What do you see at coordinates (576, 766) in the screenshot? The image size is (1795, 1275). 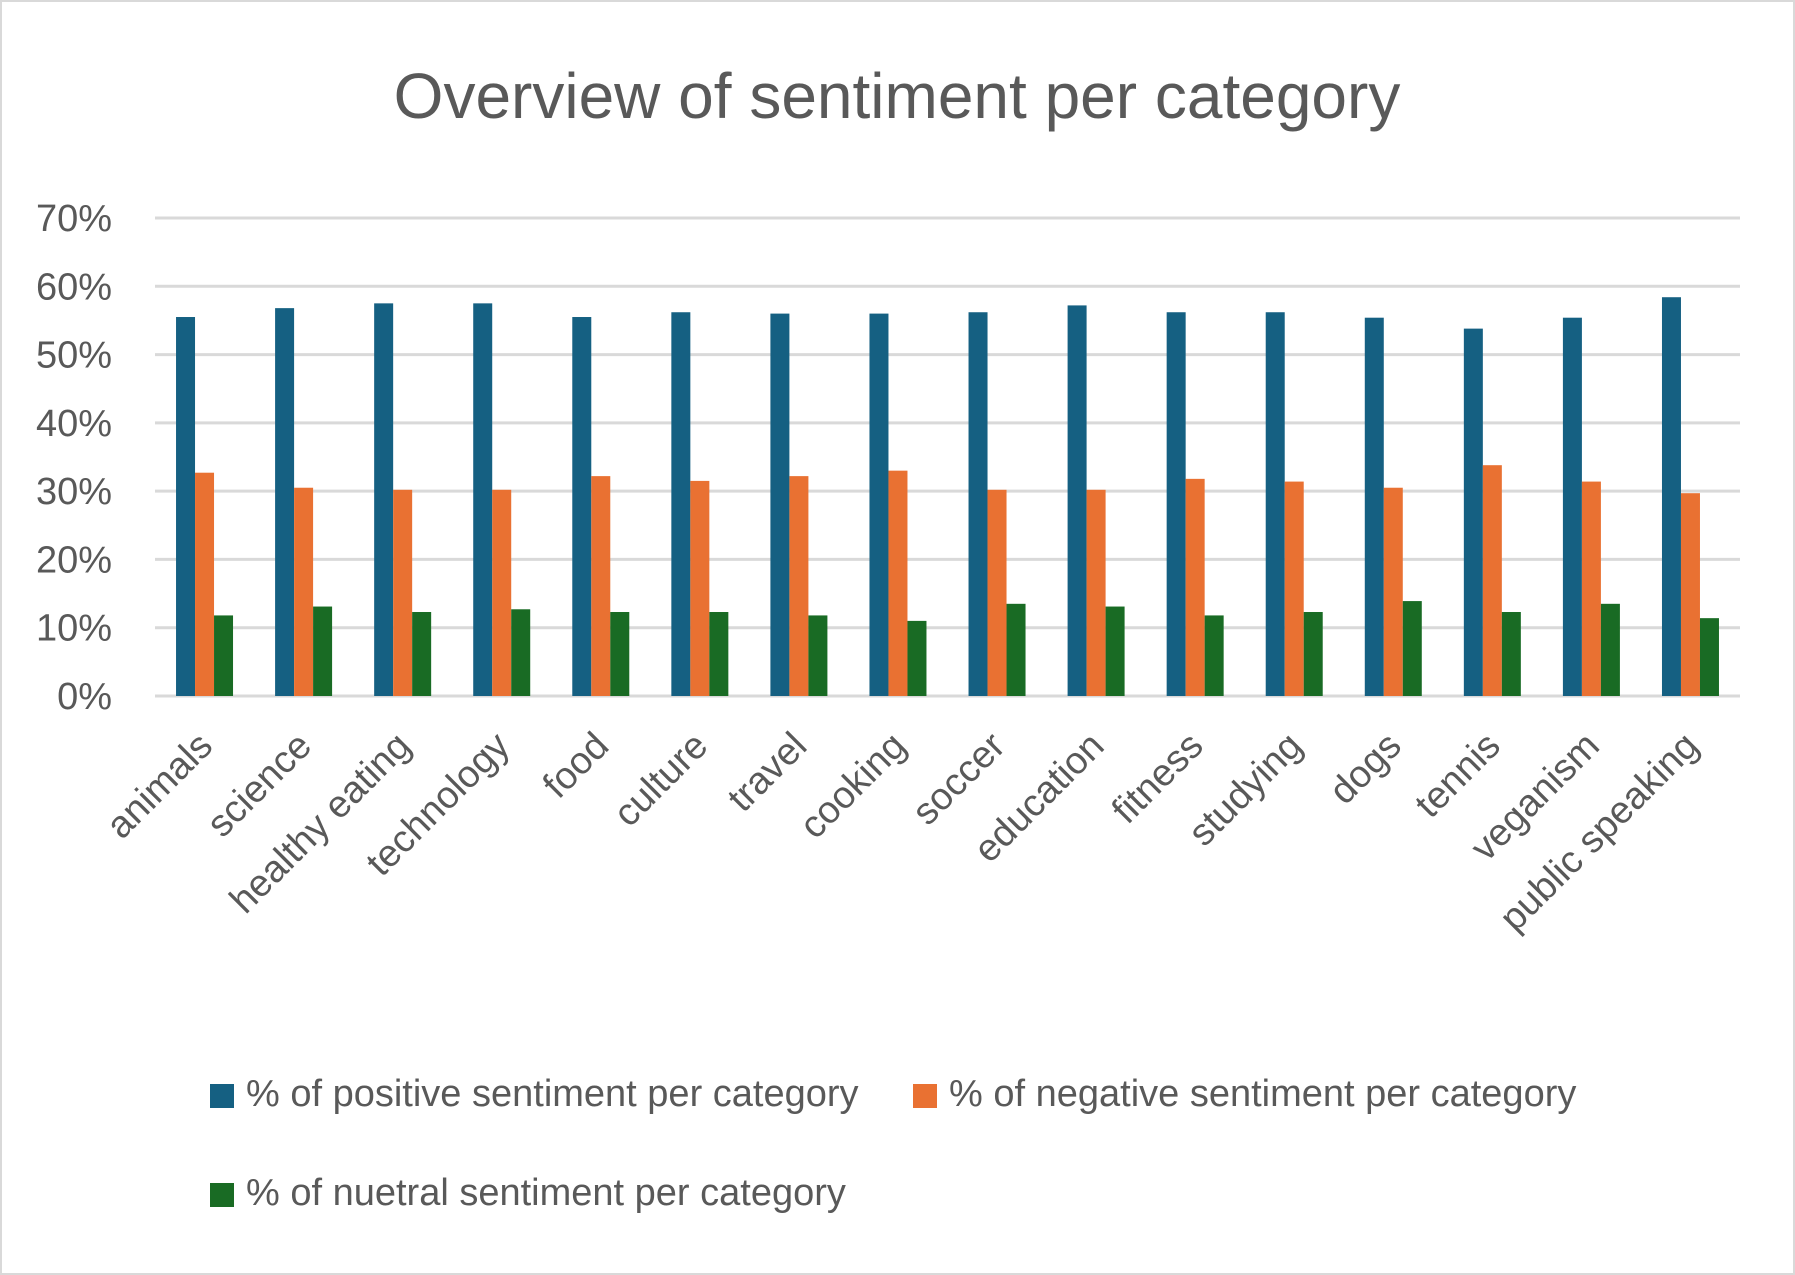 I see `x-tick-label: food` at bounding box center [576, 766].